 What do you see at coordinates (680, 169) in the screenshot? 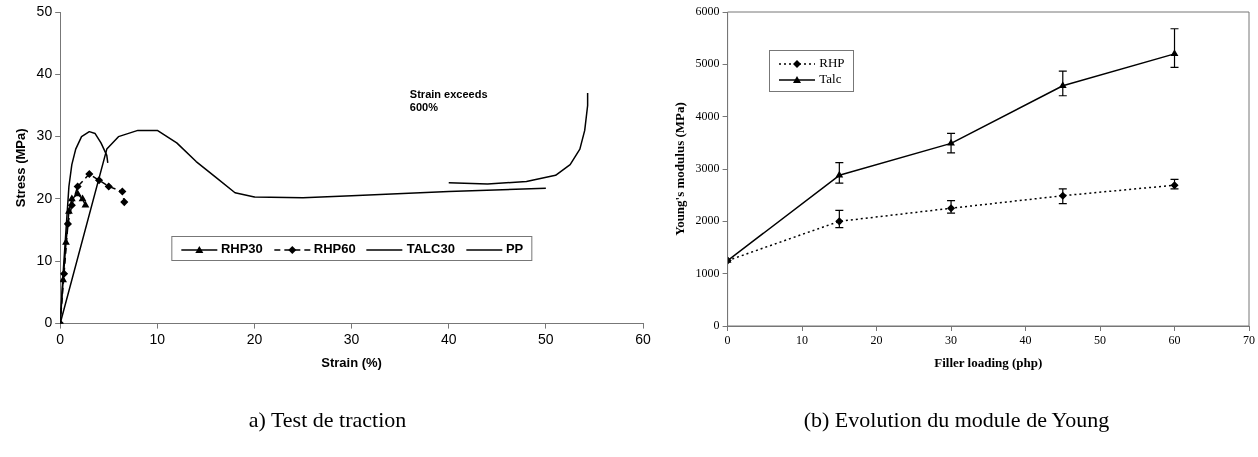
I see `y-axis-title: Young's modulus (MPa)` at bounding box center [680, 169].